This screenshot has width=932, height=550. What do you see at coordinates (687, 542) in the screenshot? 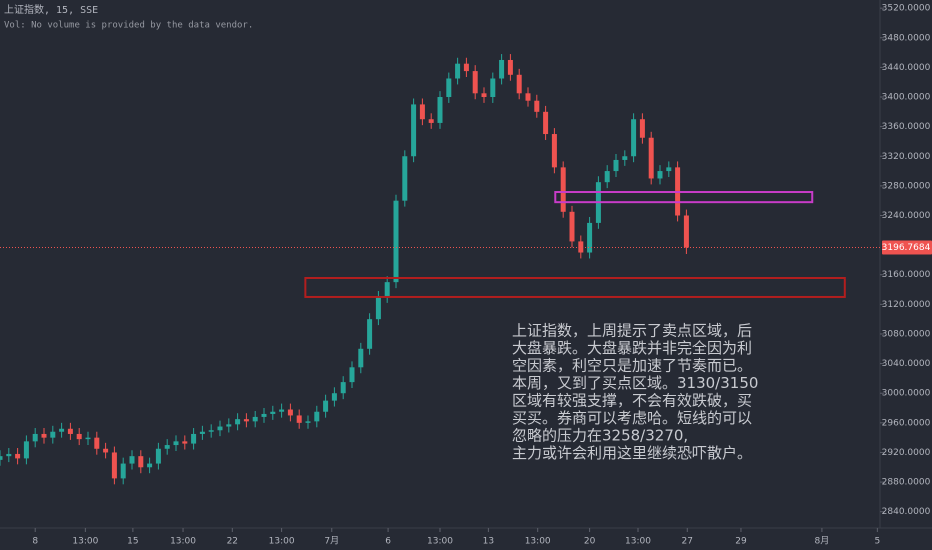
I see `x-tick-label: 27` at bounding box center [687, 542].